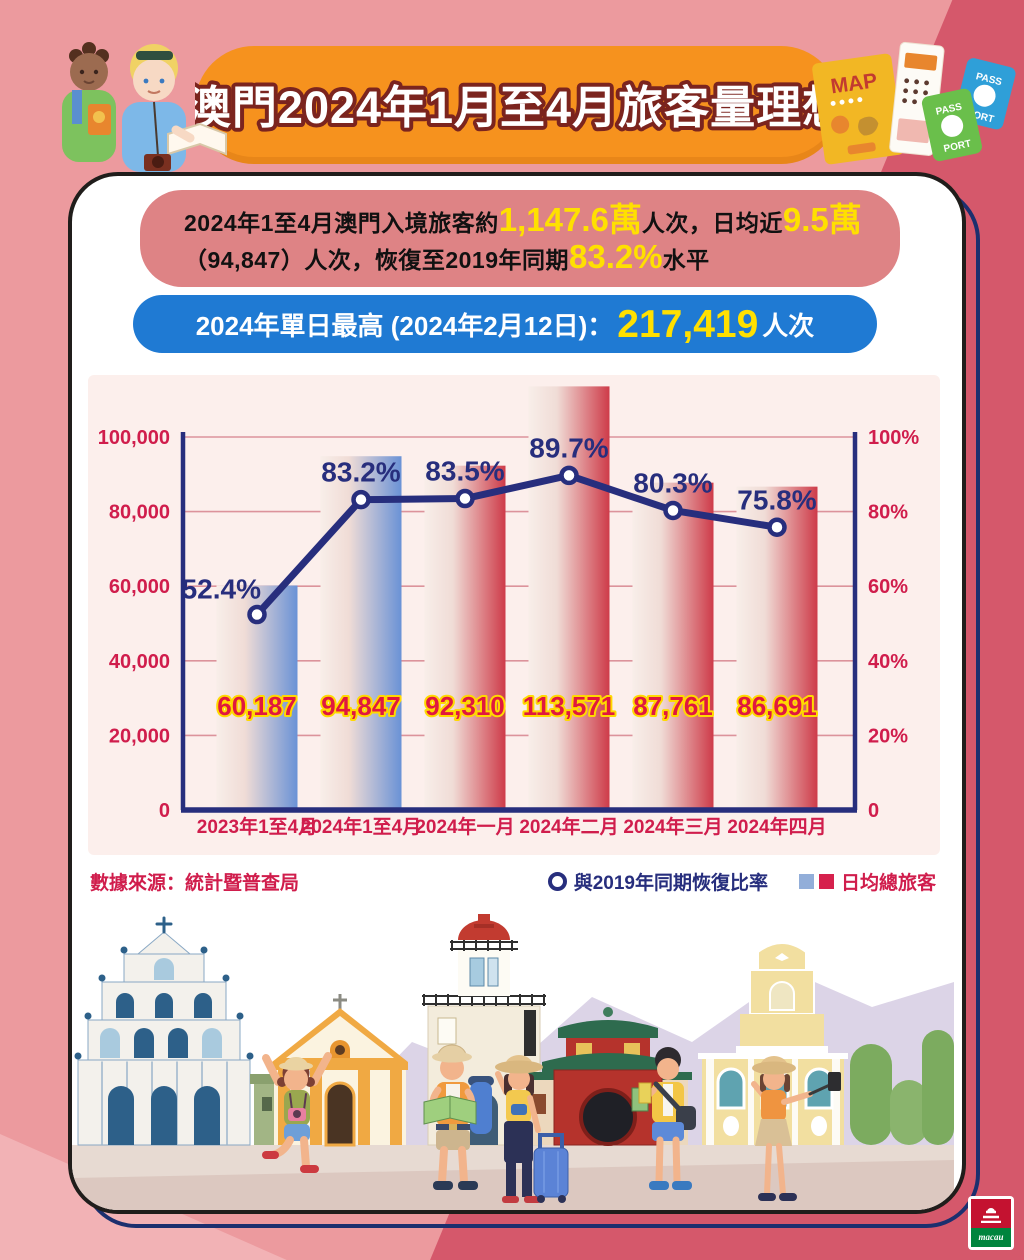  I want to click on svg-text: 92,310, so click(465, 706).